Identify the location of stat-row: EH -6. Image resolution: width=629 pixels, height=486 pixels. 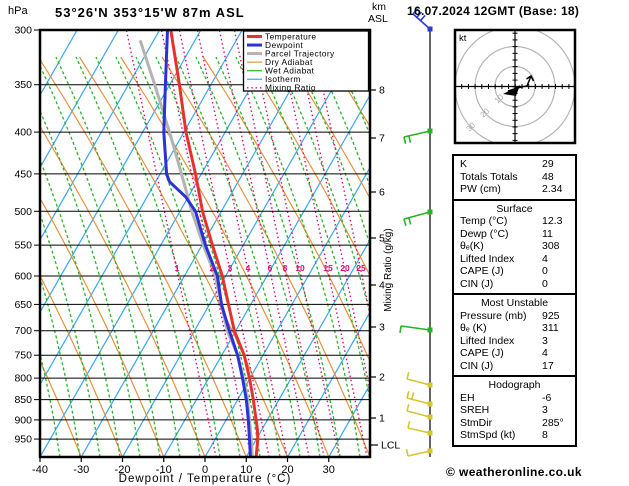
(514, 398).